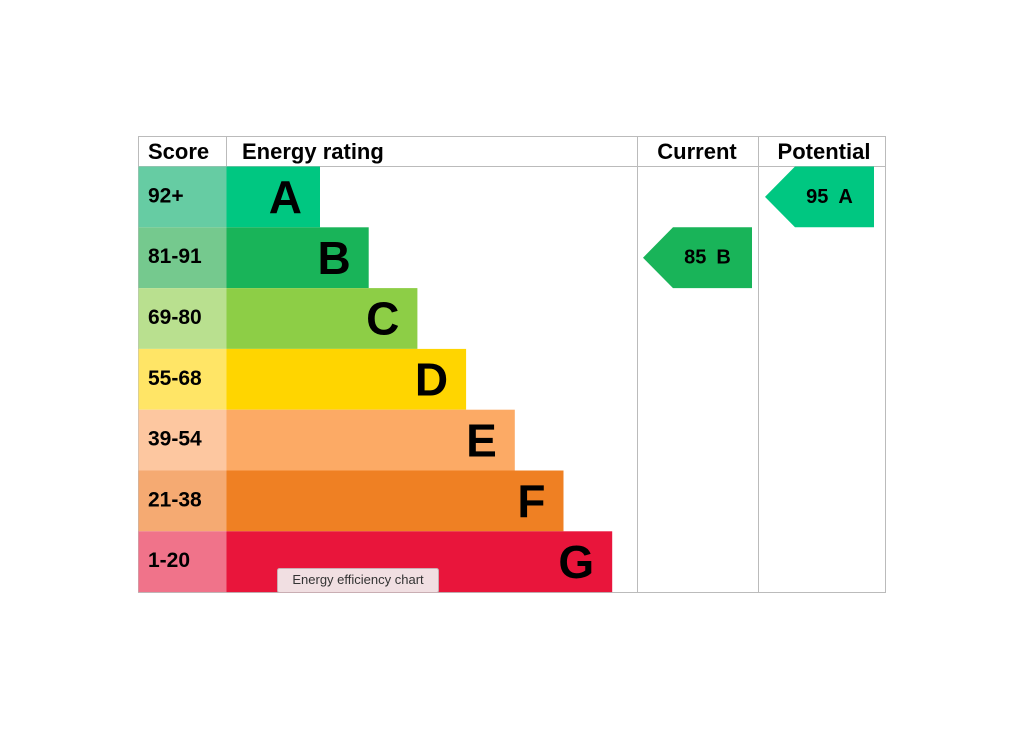 Image resolution: width=1024 pixels, height=729 pixels. Describe the element at coordinates (697, 151) in the screenshot. I see `header-current: Current` at that location.